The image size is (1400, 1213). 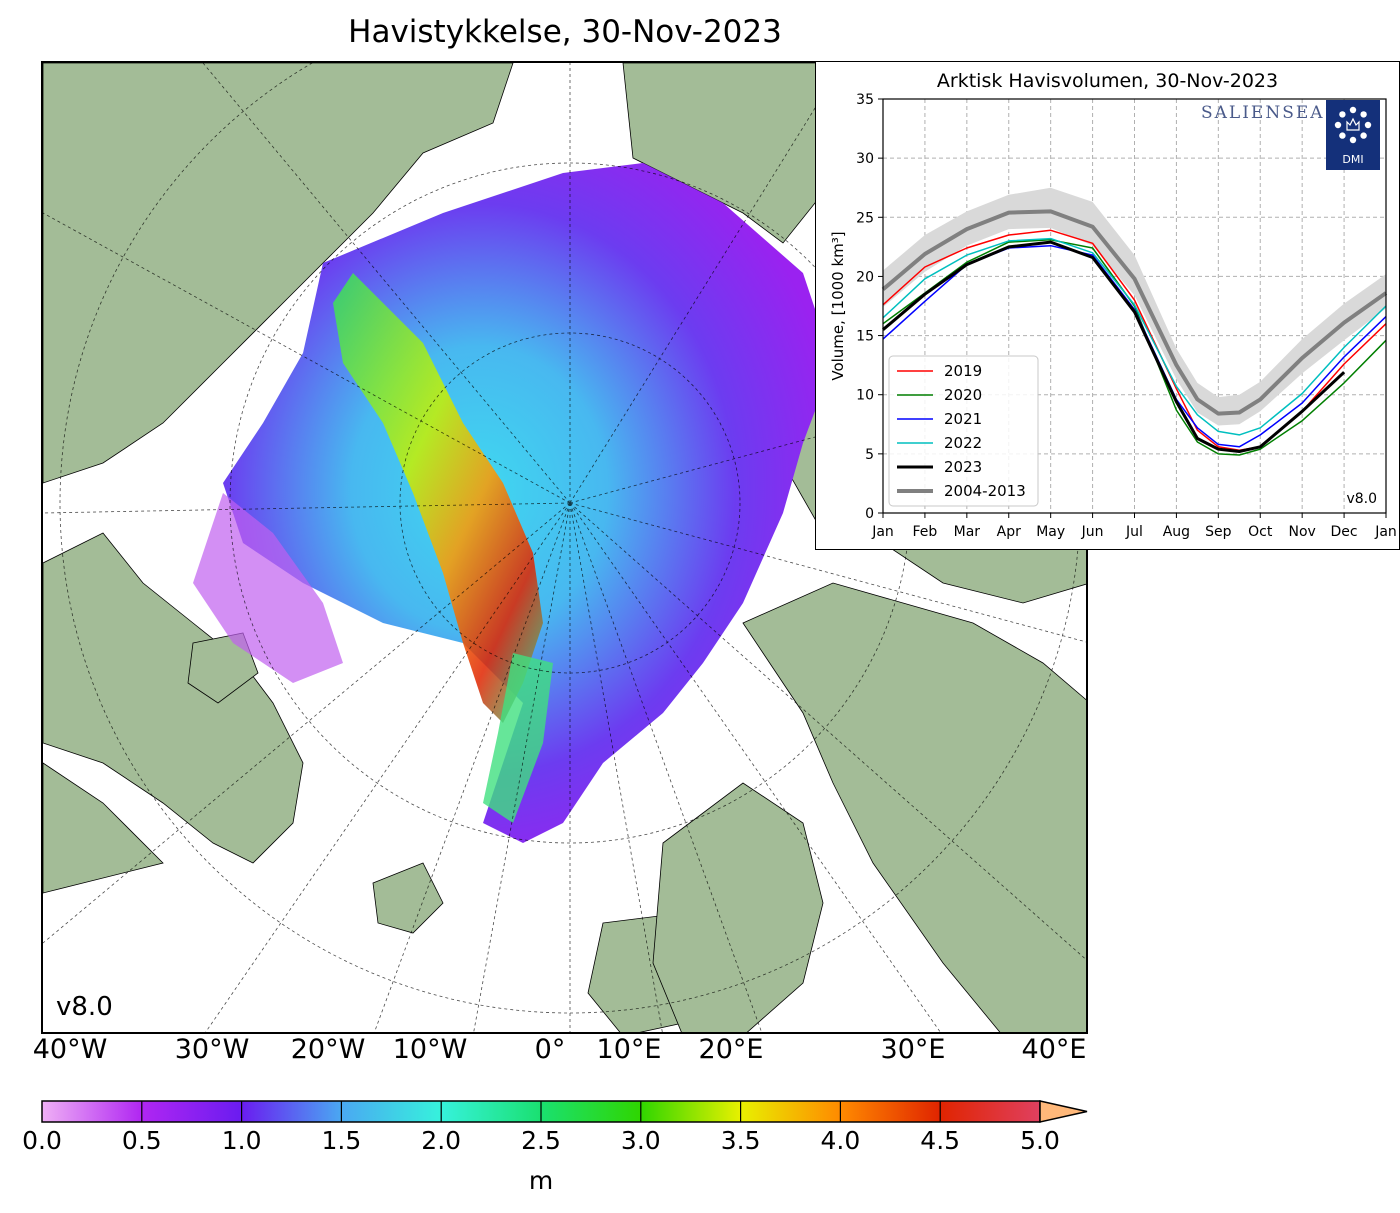 I want to click on y-tick-label: 0, so click(x=869, y=514).